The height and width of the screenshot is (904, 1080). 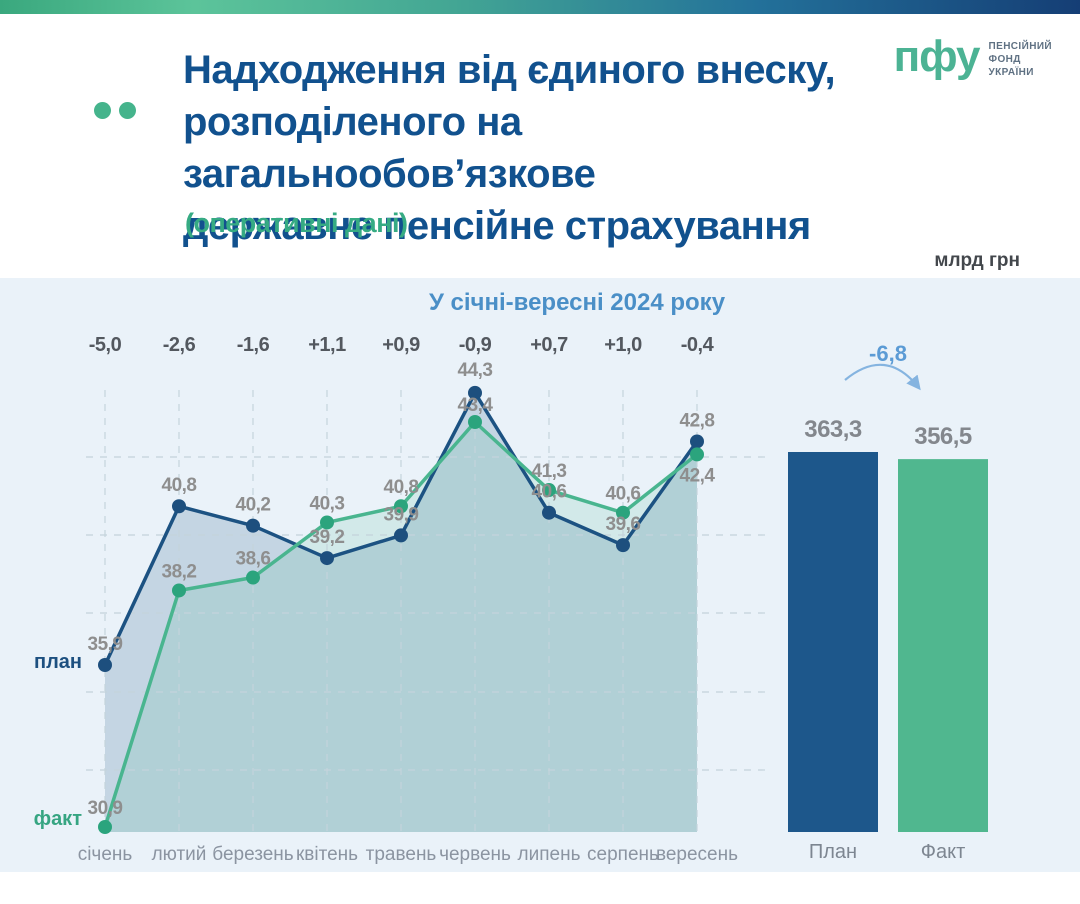 I want to click on total-bar-План, so click(x=833, y=642).